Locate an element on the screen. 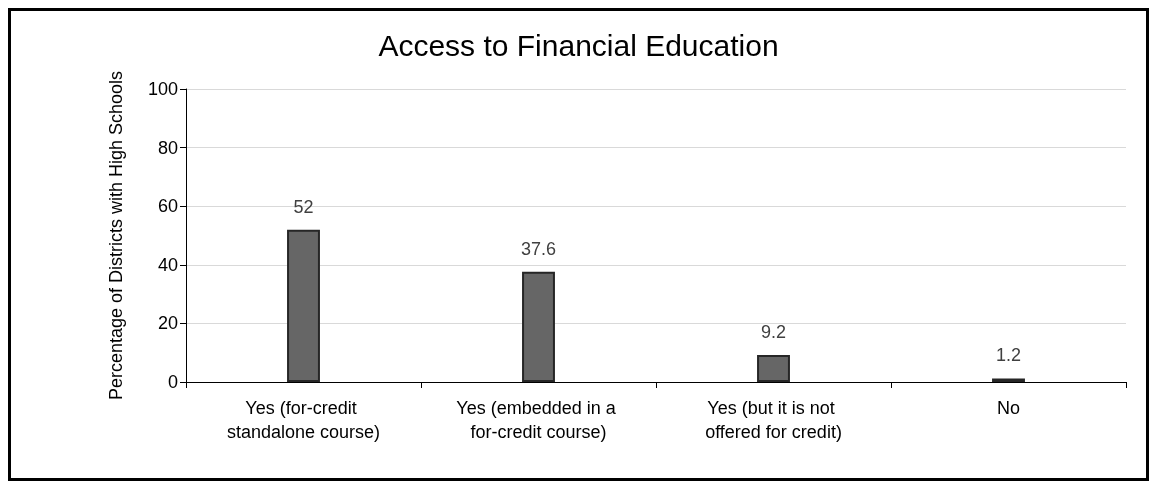 This screenshot has height=493, width=1161. x-tick-label: Yes (for-credit standalone course) is located at coordinates (303, 420).